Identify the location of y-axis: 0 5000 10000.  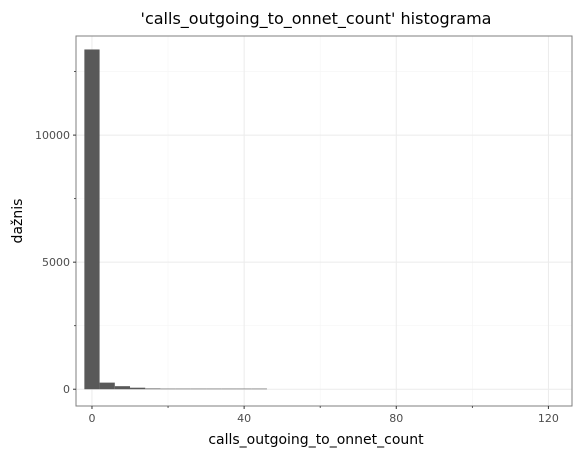
(55, 233).